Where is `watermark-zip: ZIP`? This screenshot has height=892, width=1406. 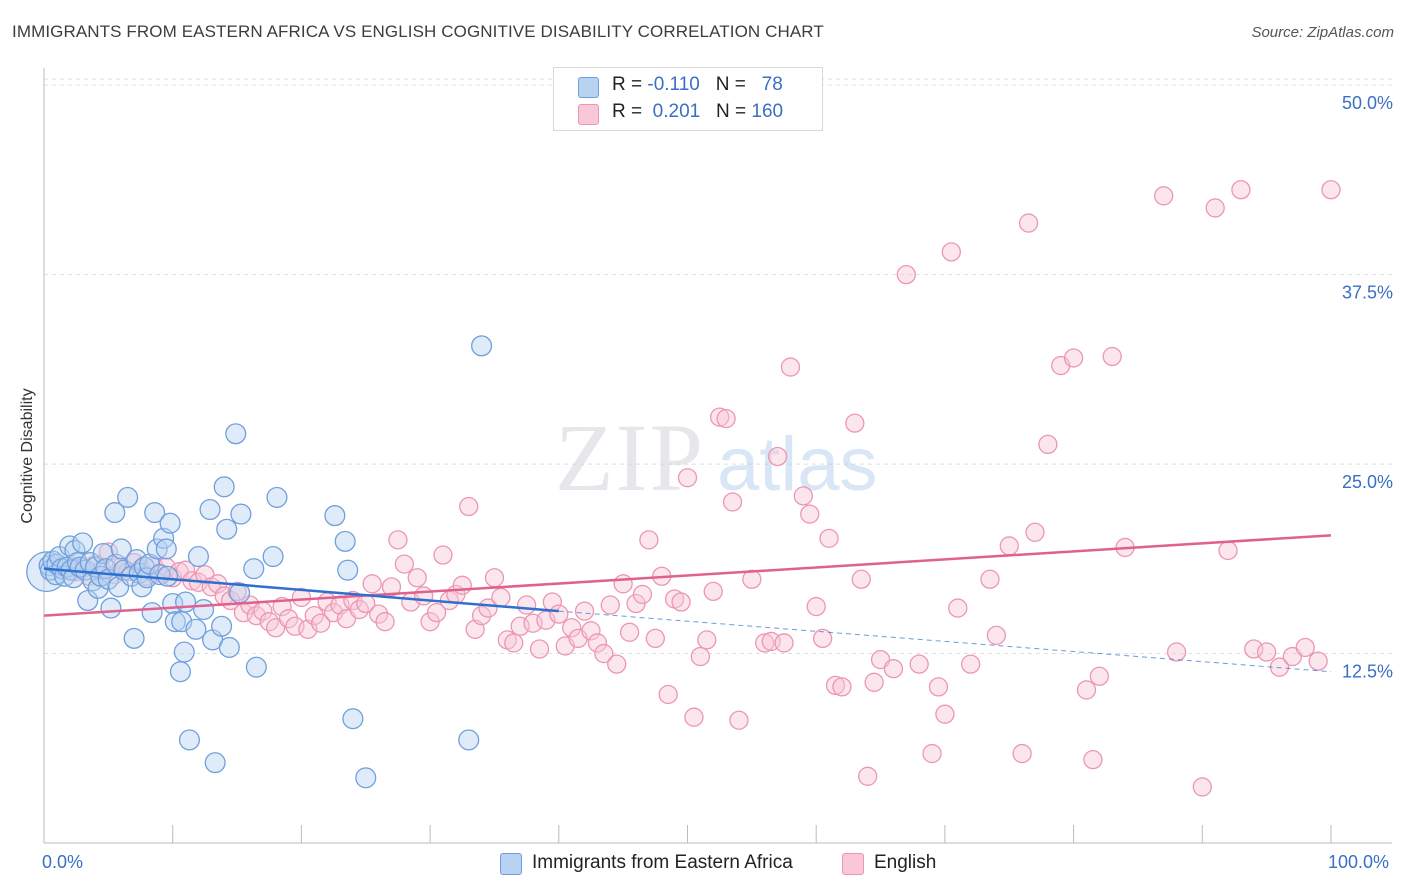 watermark-zip: ZIP is located at coordinates (630, 457).